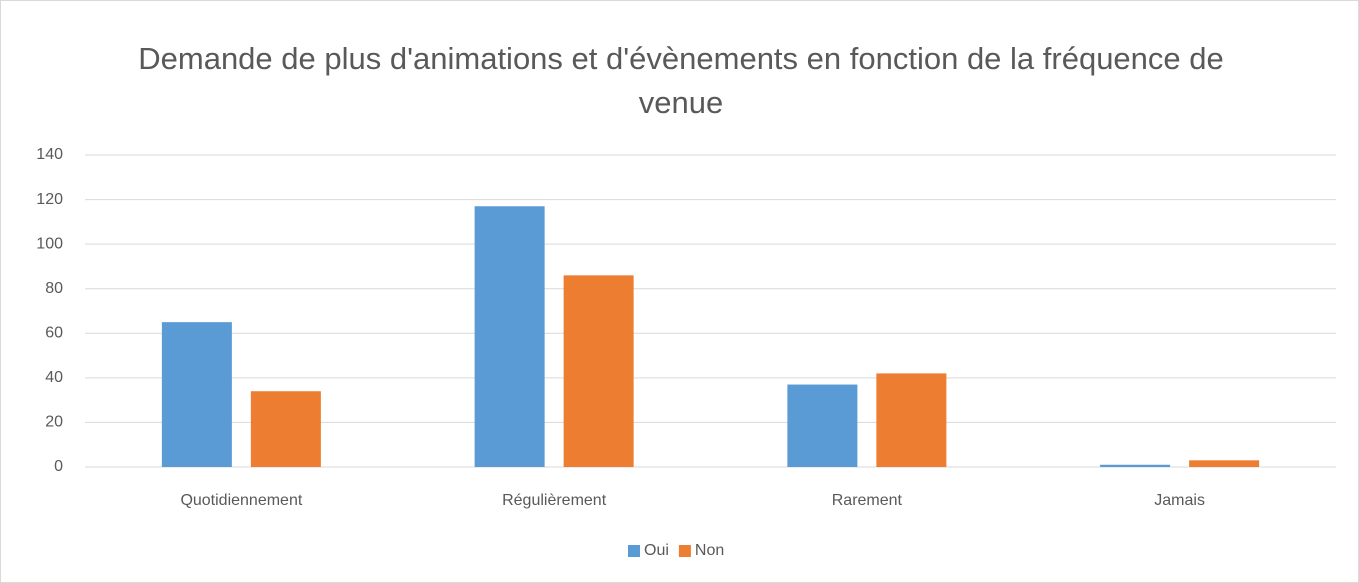 The height and width of the screenshot is (583, 1359). I want to click on y-tick-label: 100, so click(49, 243).